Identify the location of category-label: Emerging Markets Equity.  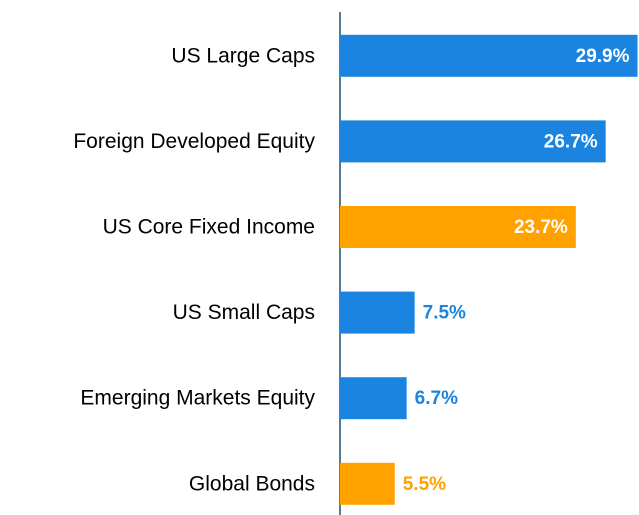
(197, 398).